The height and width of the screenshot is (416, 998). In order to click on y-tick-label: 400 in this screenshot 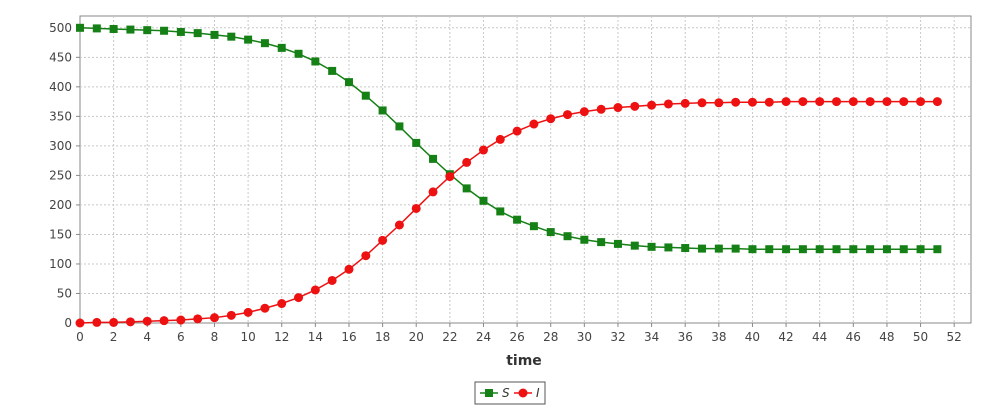, I will do `click(60, 87)`.